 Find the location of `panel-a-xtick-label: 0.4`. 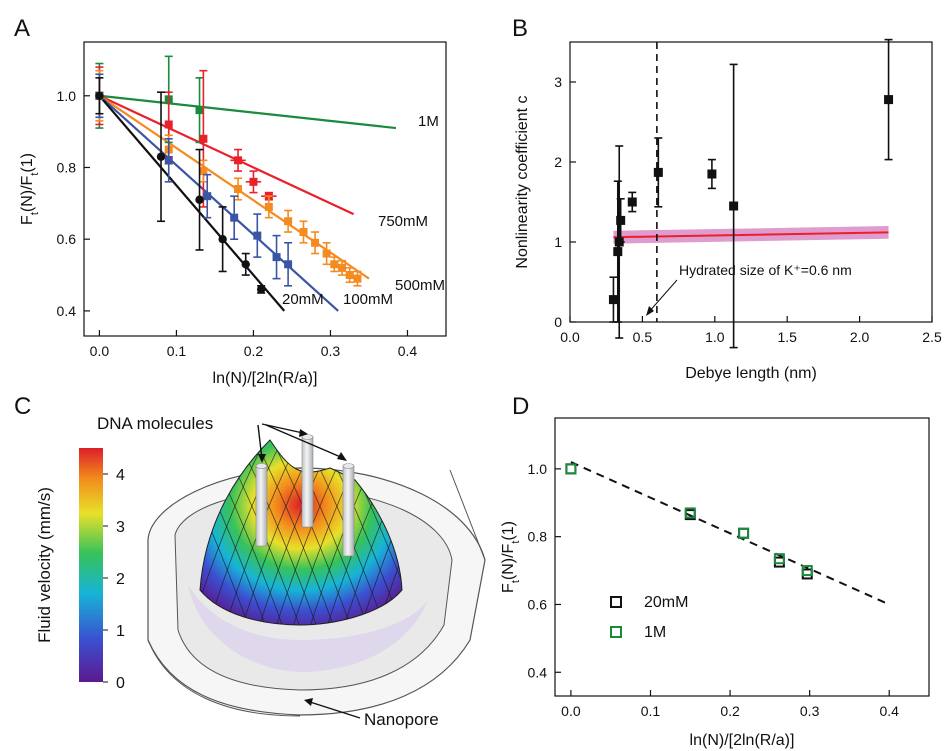

panel-a-xtick-label: 0.4 is located at coordinates (408, 351).